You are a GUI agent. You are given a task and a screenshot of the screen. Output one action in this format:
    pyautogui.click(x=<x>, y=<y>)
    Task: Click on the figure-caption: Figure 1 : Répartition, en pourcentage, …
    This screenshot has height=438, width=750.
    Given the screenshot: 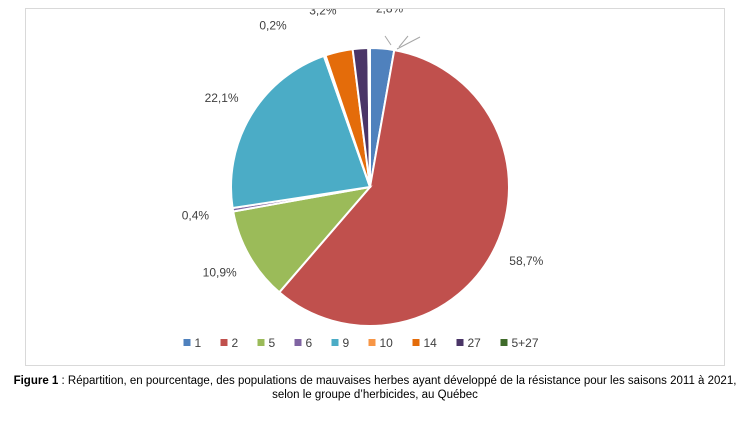 What is the action you would take?
    pyautogui.click(x=375, y=388)
    